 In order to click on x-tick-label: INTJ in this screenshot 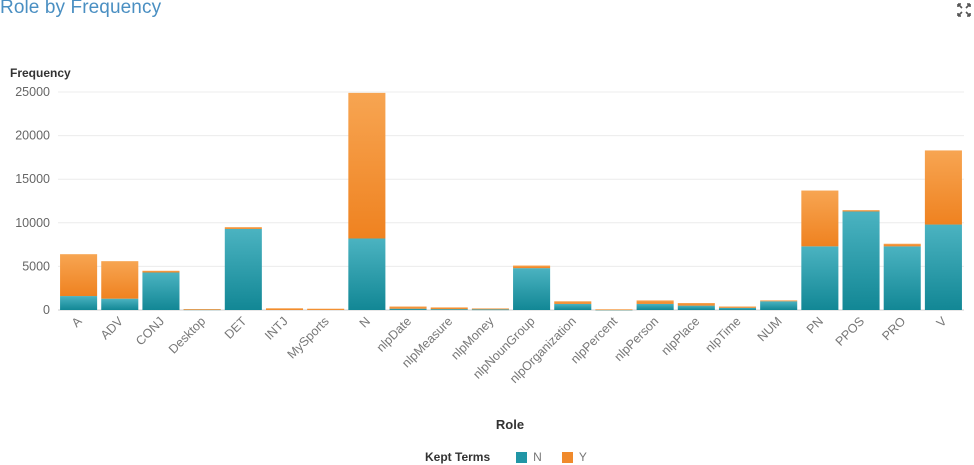, I will do `click(276, 328)`.